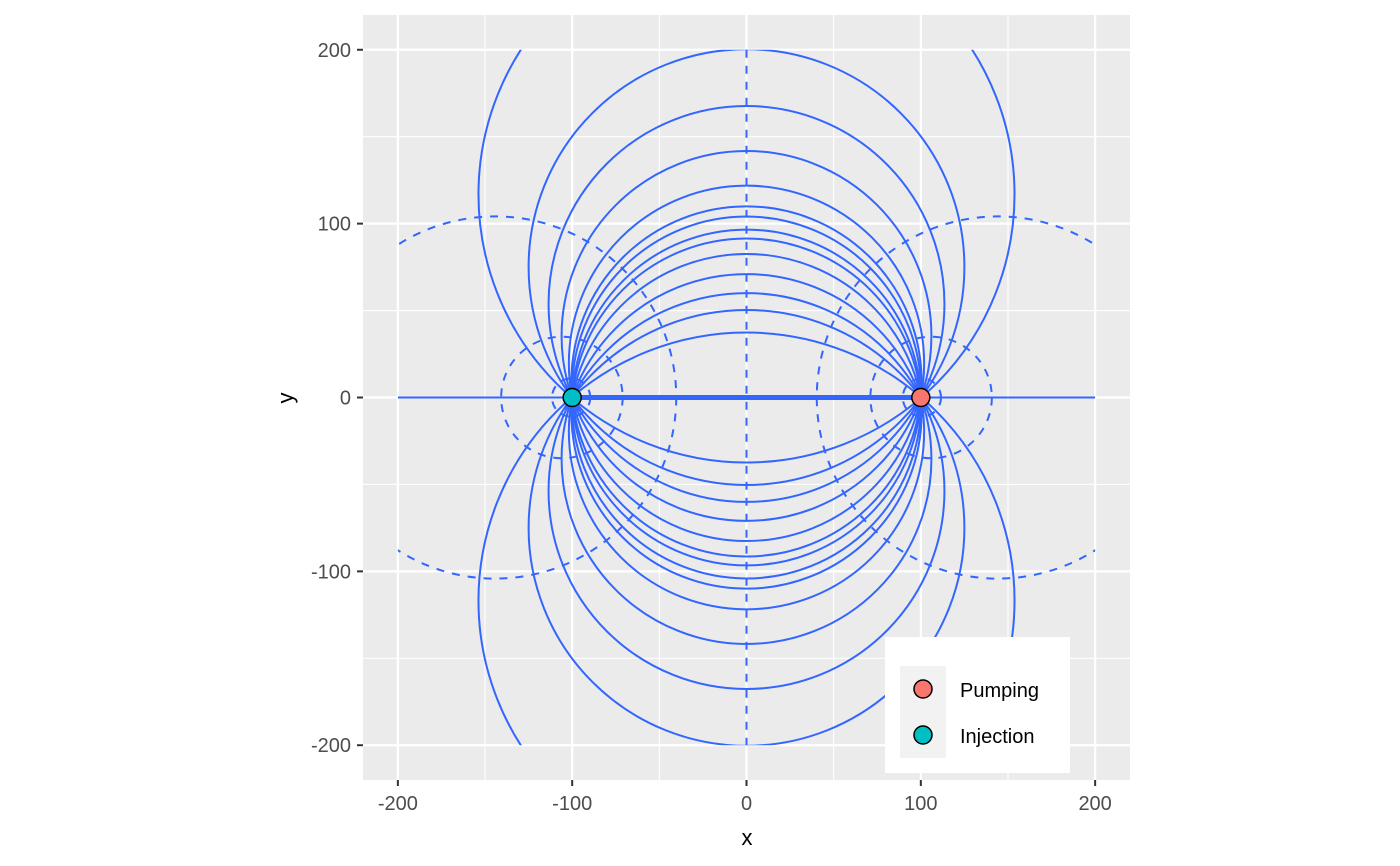 Image resolution: width=1400 pixels, height=866 pixels. Describe the element at coordinates (285, 398) in the screenshot. I see `y-axis-title: y` at that location.